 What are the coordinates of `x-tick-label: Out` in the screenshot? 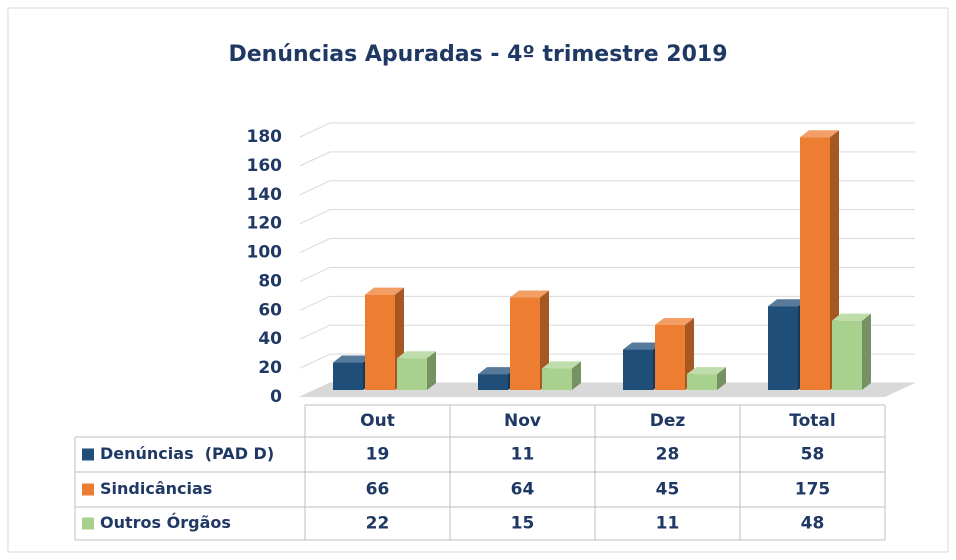 It's located at (377, 421).